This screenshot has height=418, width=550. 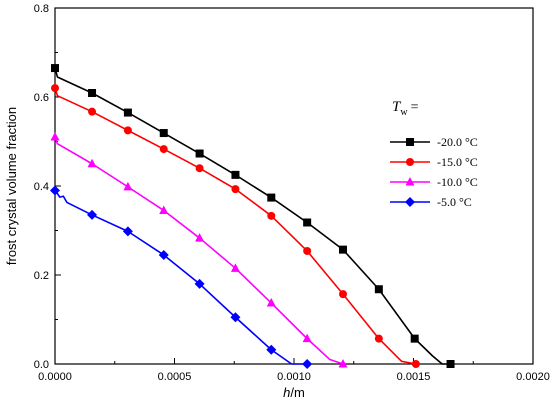 I want to click on x-axis-title-main: h, so click(x=286, y=392).